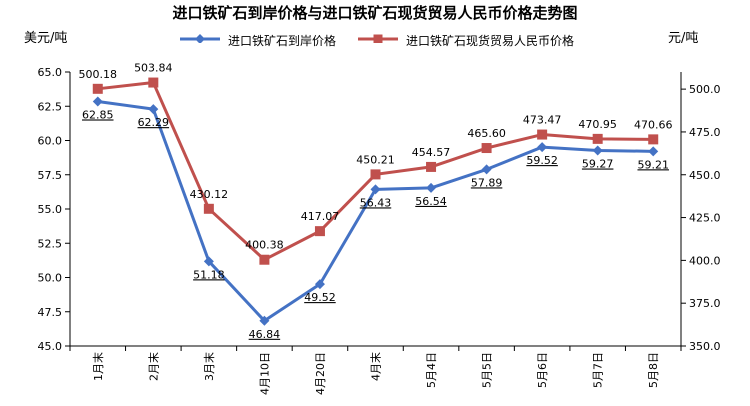  I want to click on right-tick-label: 375.0, so click(705, 303).